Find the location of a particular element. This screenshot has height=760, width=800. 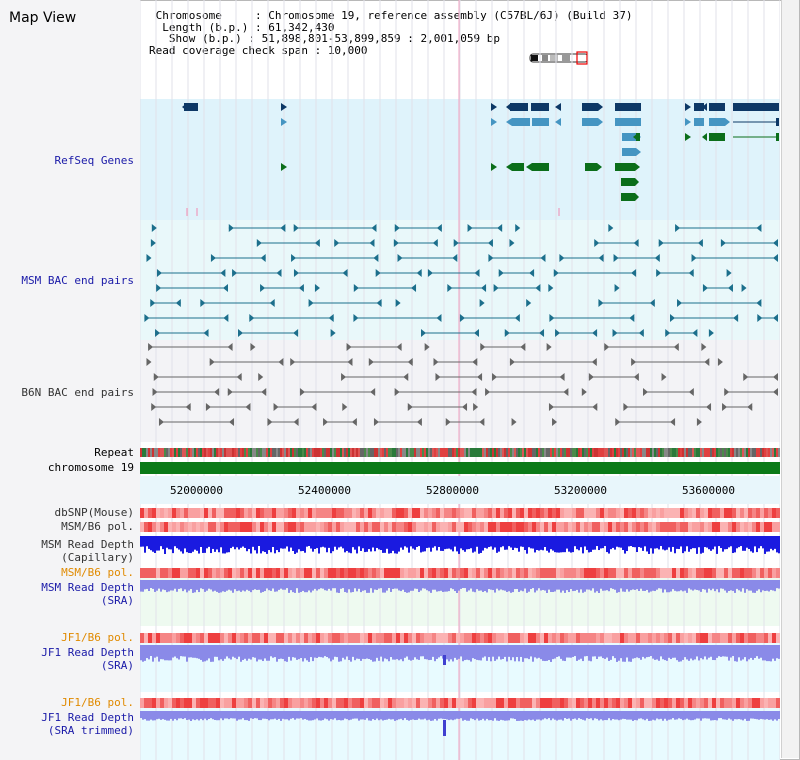

label-dbsnp: dbSNP(Mouse) is located at coordinates (94, 512).